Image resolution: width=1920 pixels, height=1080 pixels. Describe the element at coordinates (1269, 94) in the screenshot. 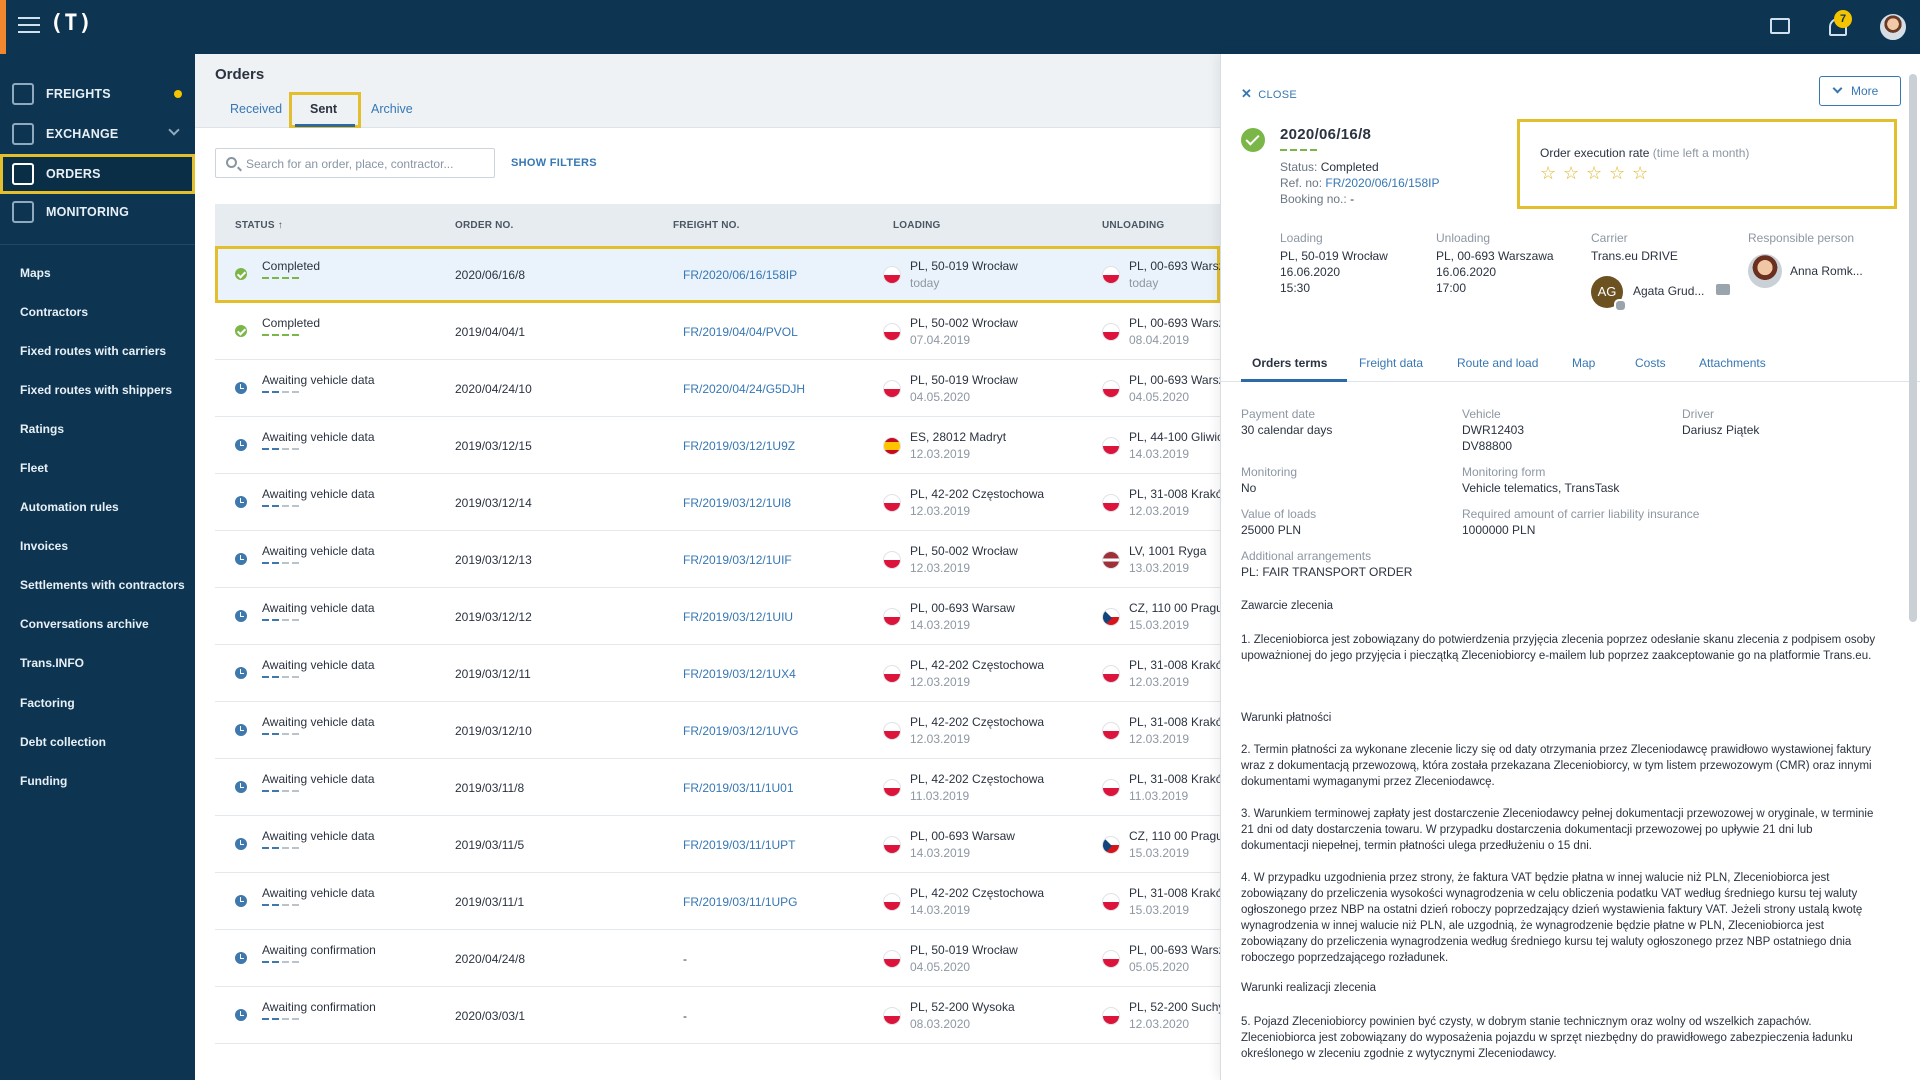

I see `close-panel-button: ✕ CLOSE` at that location.